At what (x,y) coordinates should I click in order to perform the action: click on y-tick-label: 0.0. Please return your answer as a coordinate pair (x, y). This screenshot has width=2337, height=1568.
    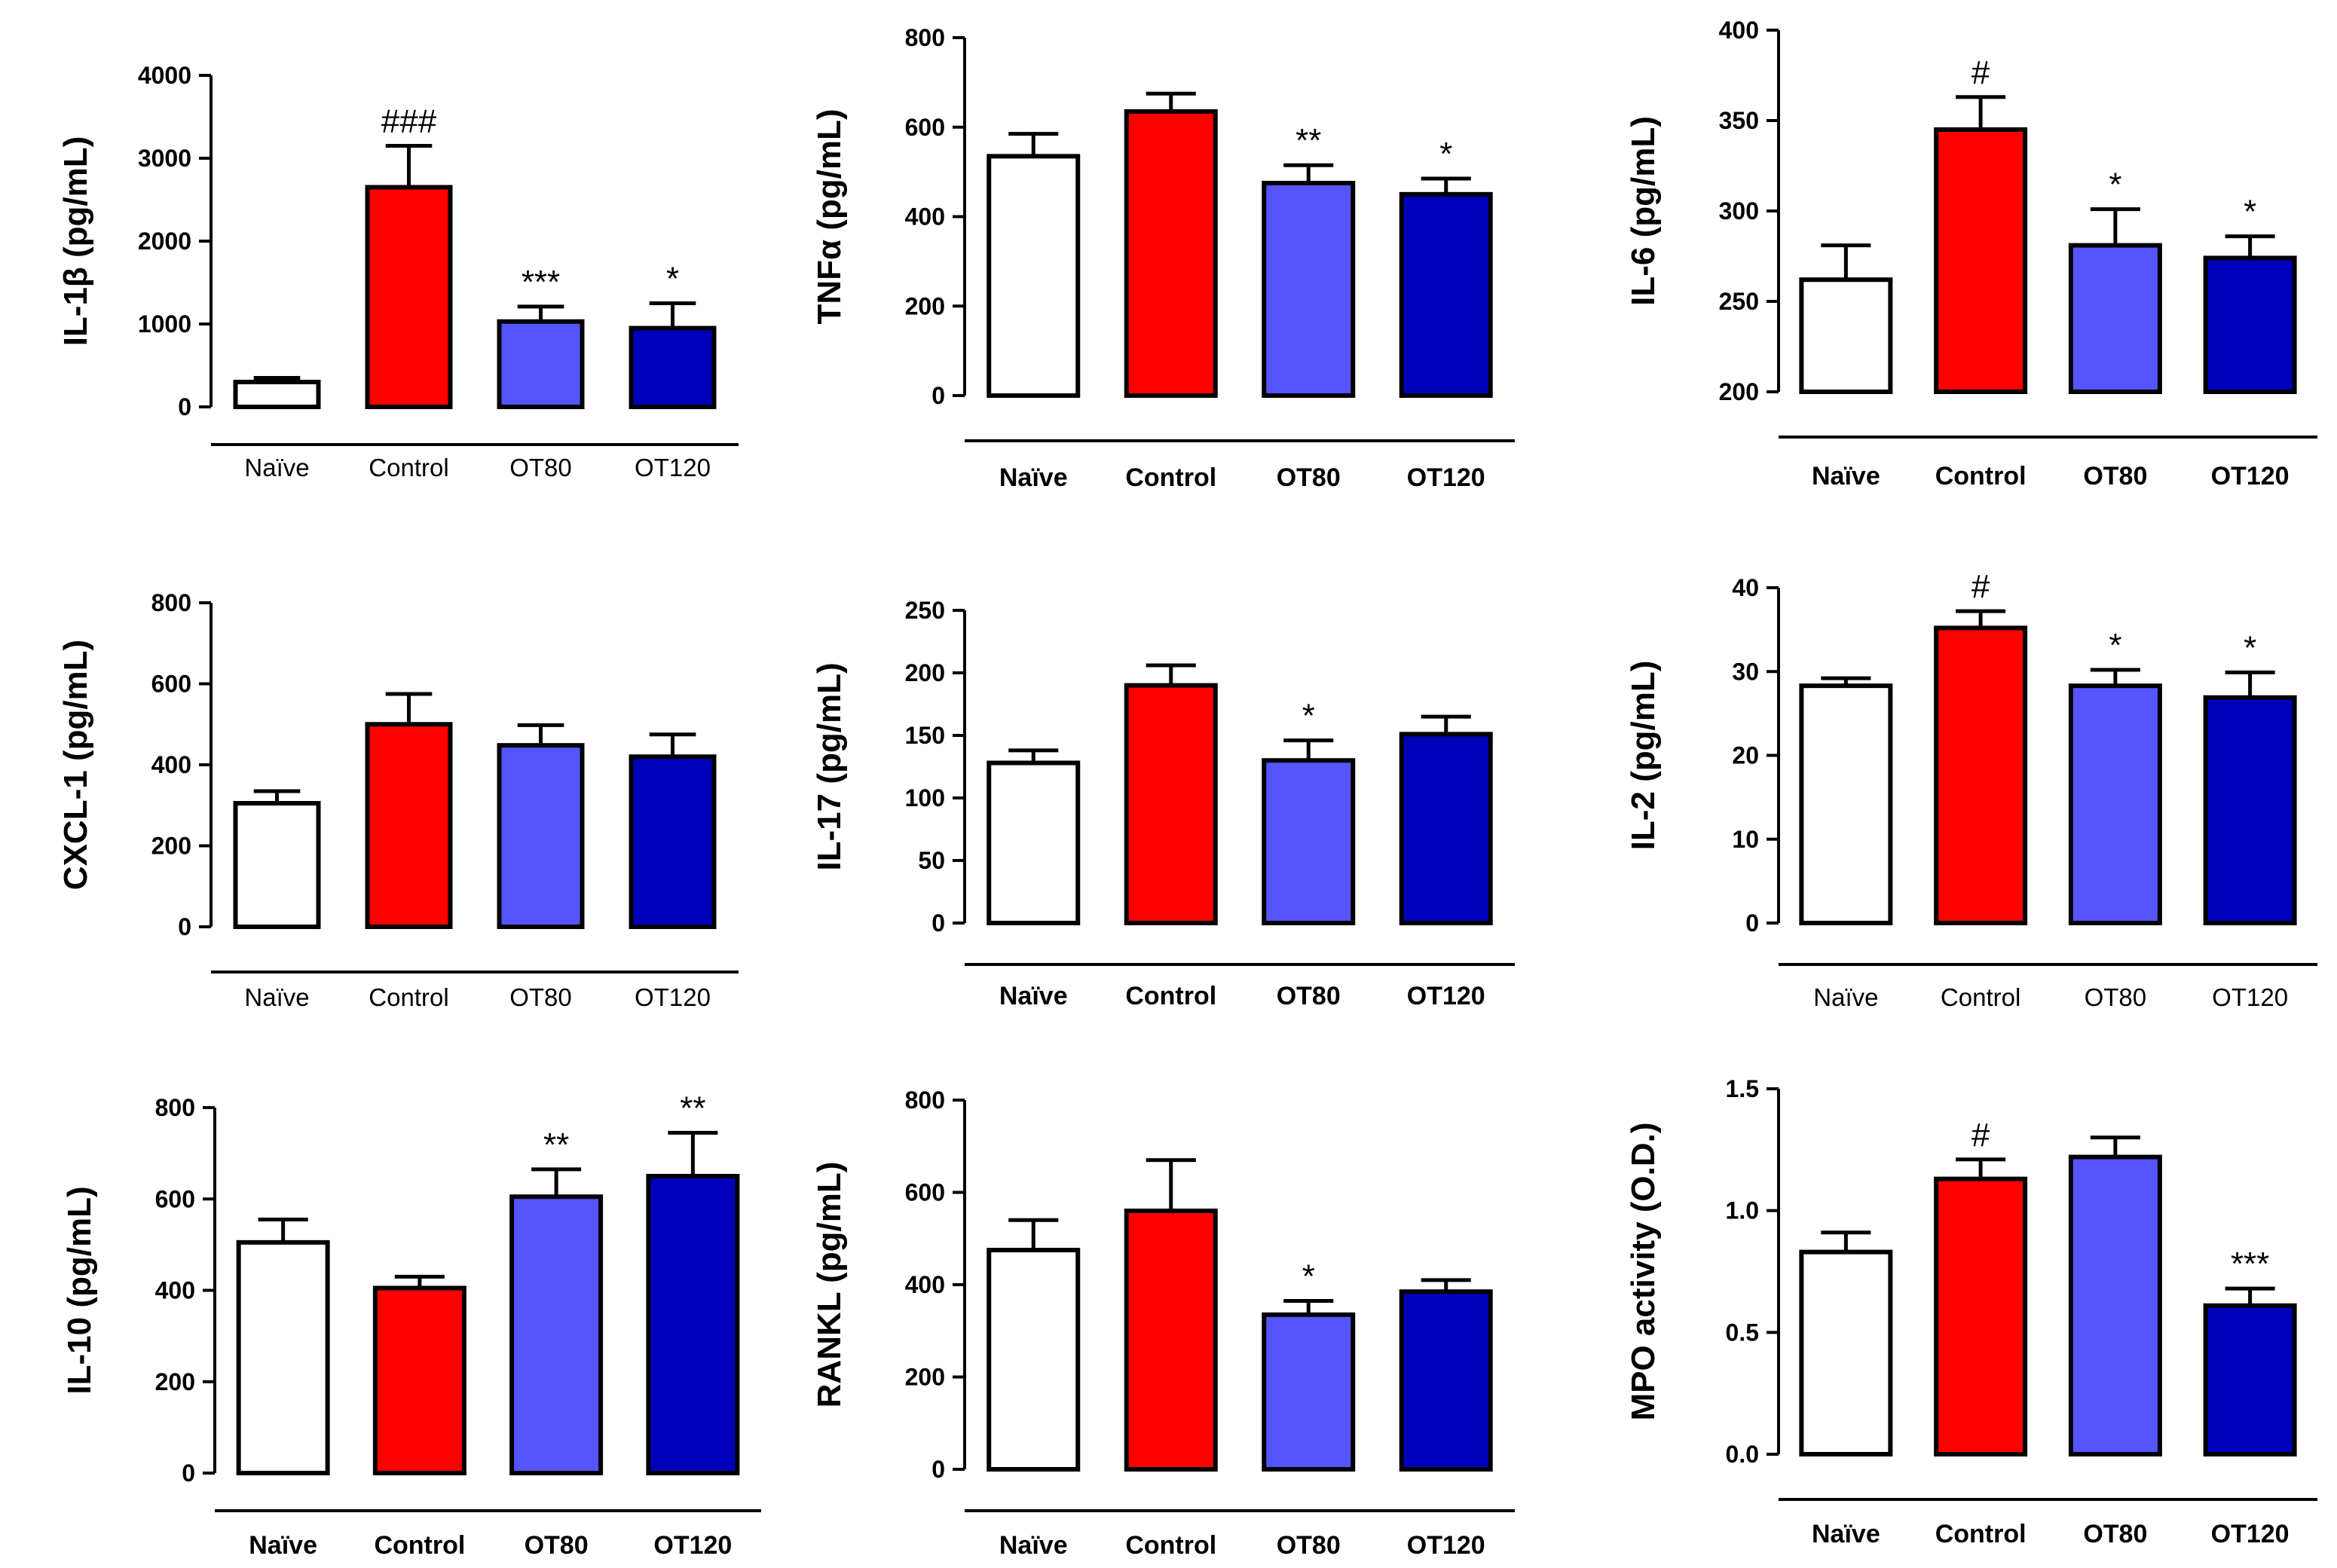
    Looking at the image, I should click on (1742, 1454).